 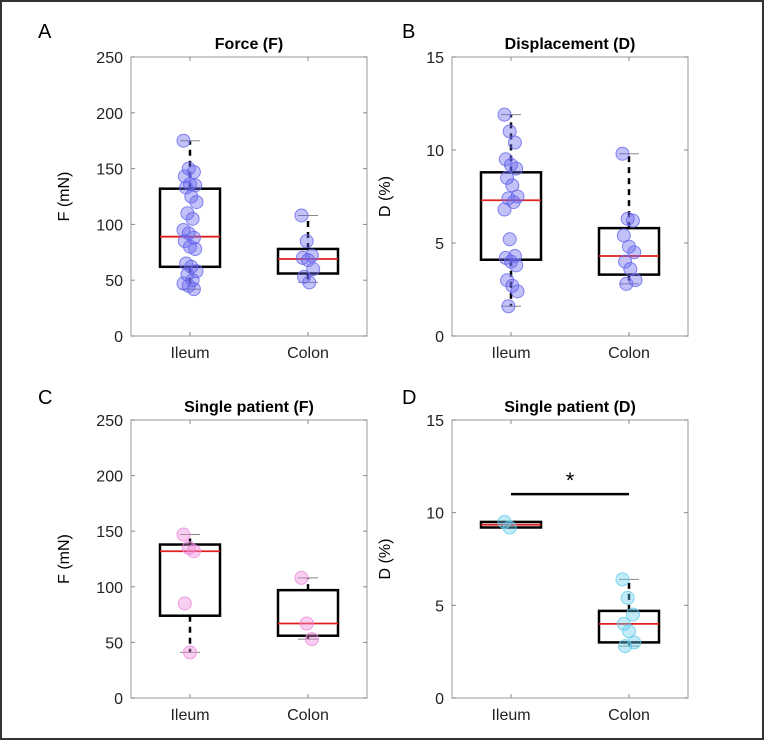 What do you see at coordinates (570, 480) in the screenshot?
I see `significance-label: *` at bounding box center [570, 480].